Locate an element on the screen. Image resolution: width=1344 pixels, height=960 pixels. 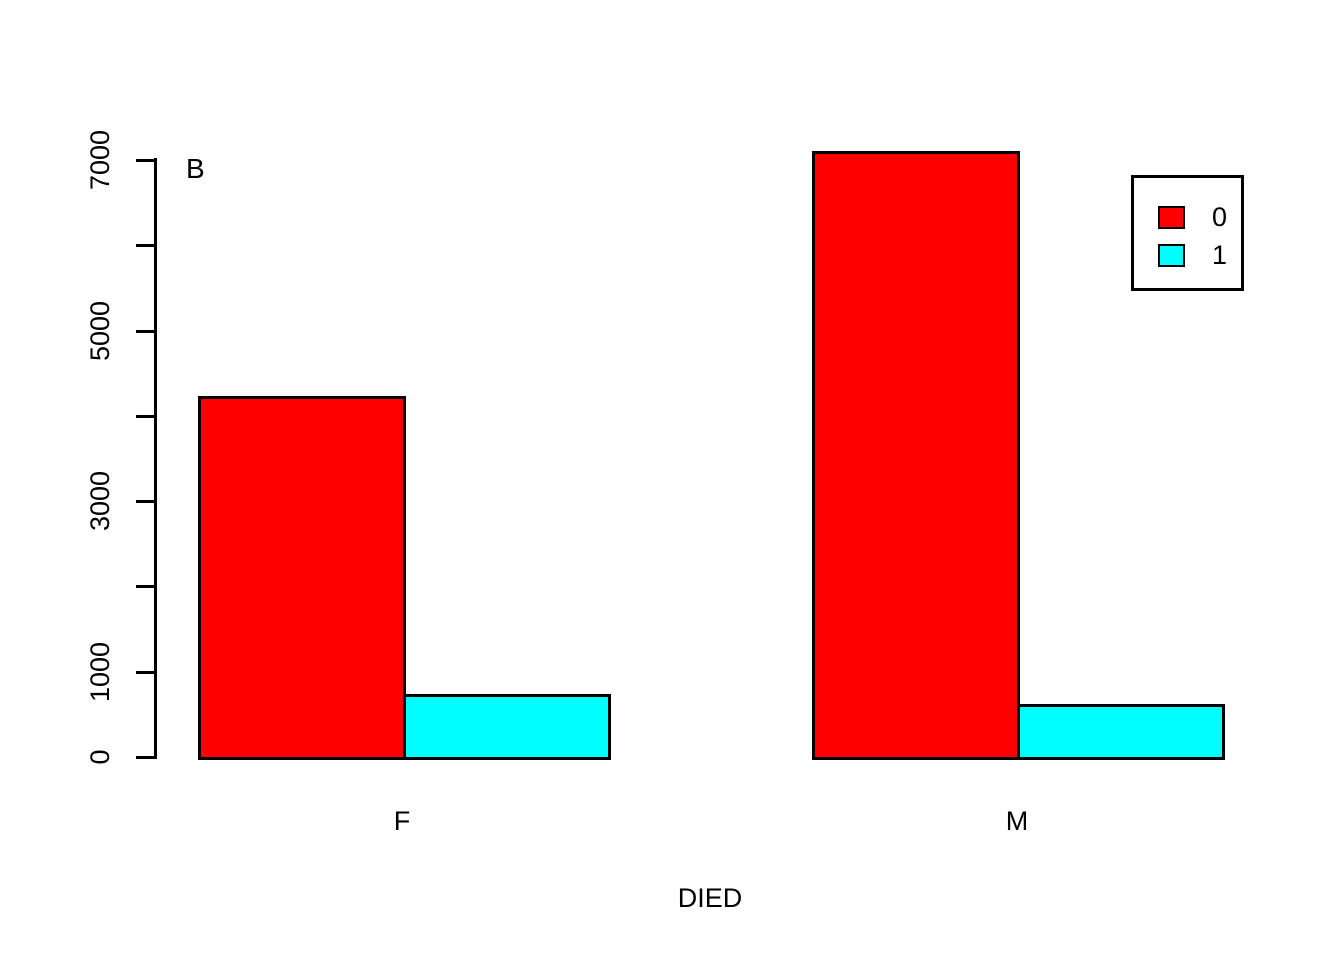
y-axis-line is located at coordinates (155, 458).